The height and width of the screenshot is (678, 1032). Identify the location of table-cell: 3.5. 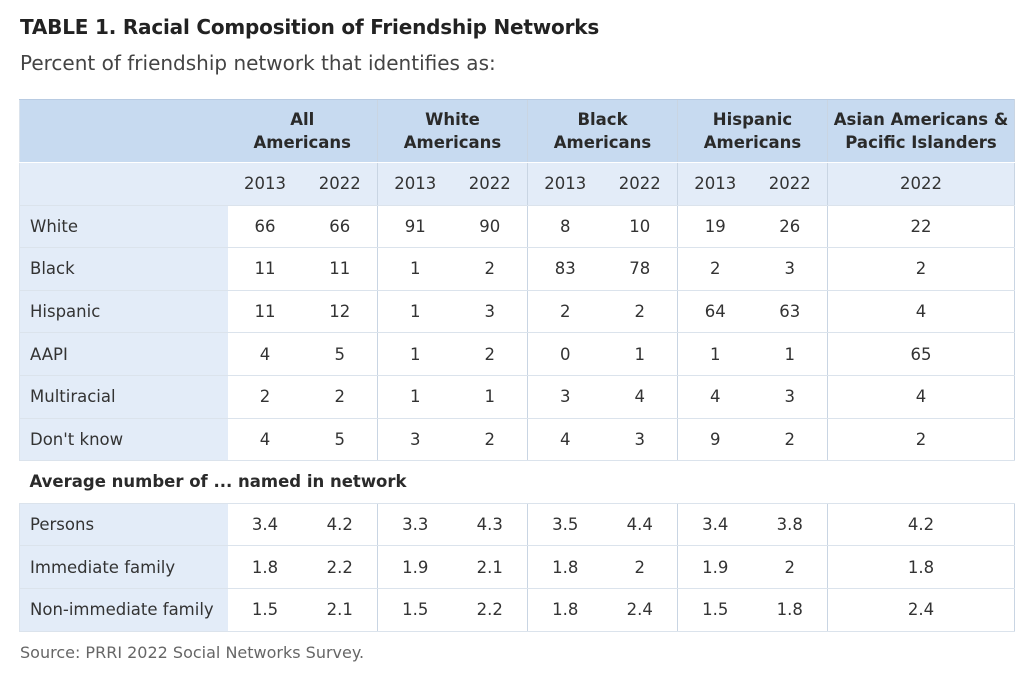
(565, 525).